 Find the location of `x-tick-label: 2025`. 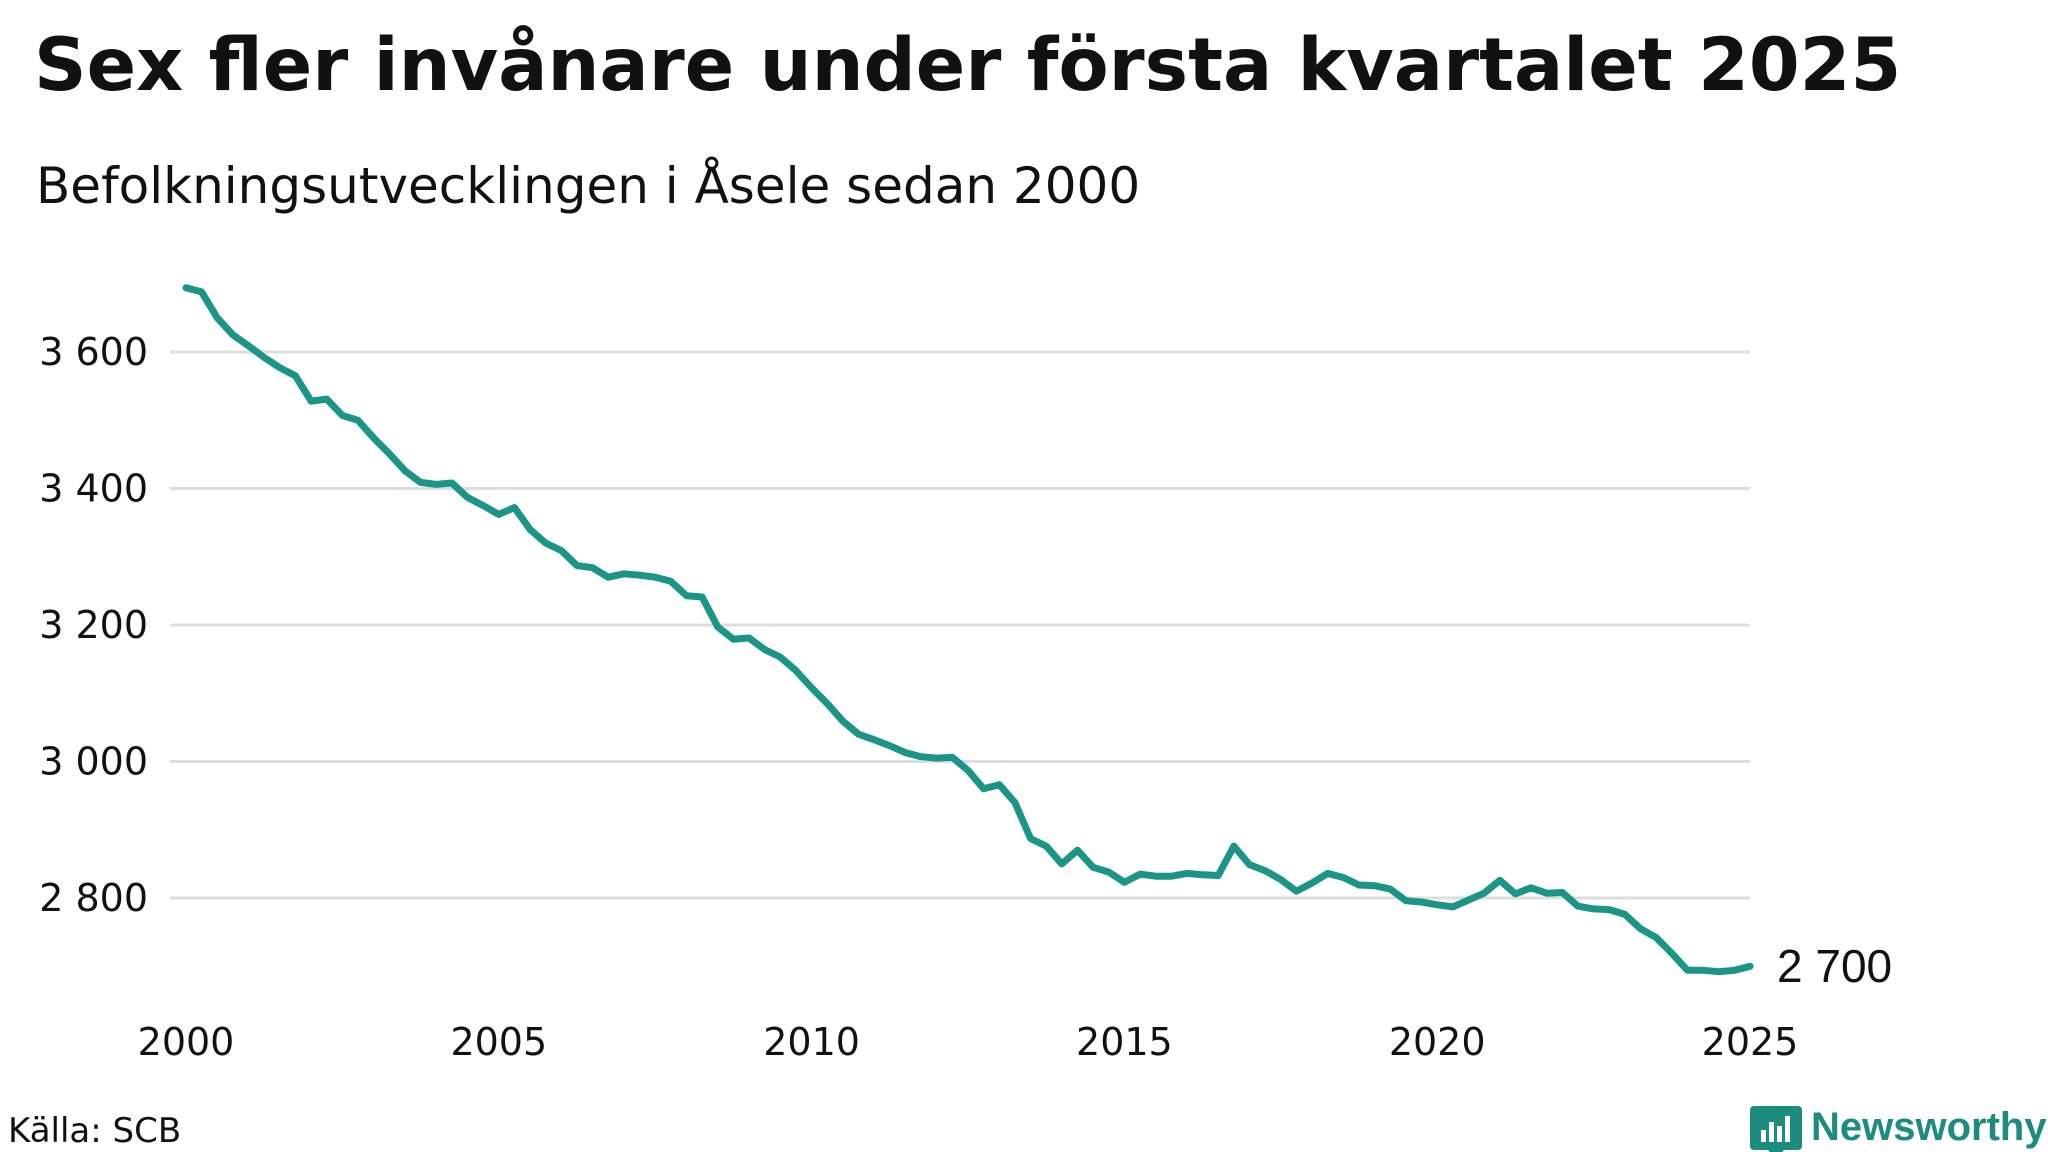

x-tick-label: 2025 is located at coordinates (1750, 1042).